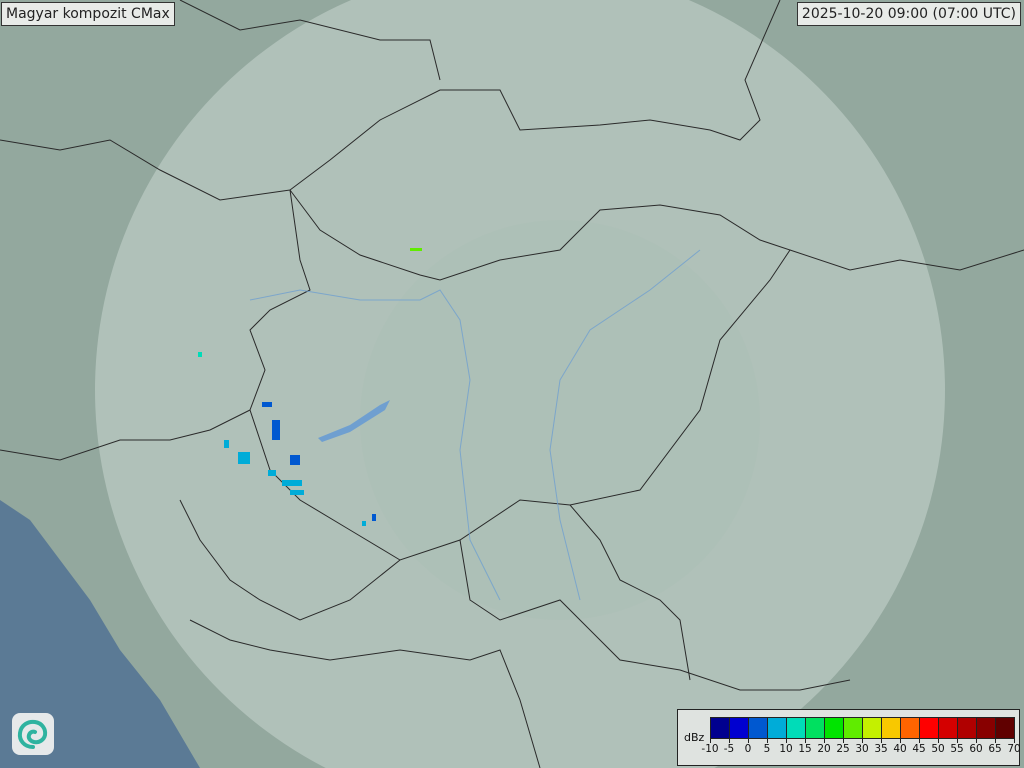 This screenshot has height=768, width=1024. I want to click on legend-tick-label: 35, so click(881, 749).